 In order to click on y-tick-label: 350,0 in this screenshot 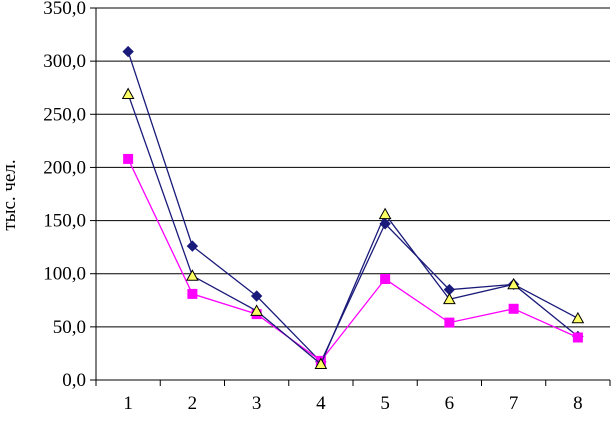, I will do `click(64, 9)`.